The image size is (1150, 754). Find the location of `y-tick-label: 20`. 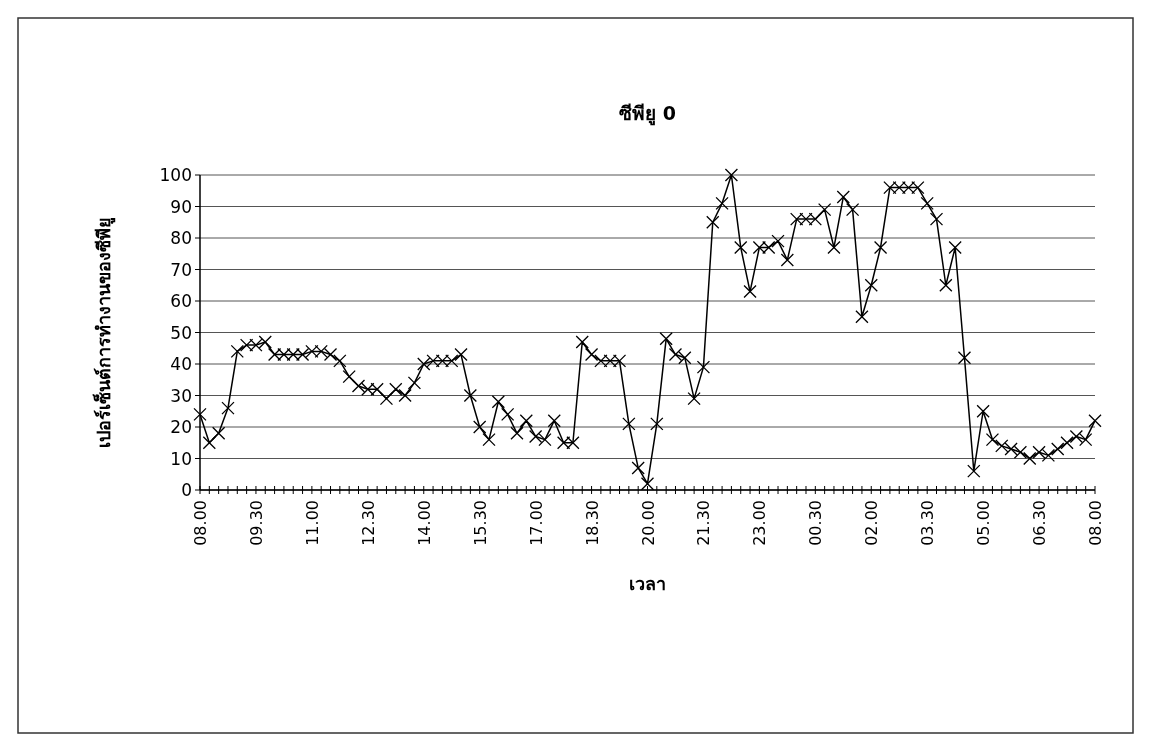

y-tick-label: 20 is located at coordinates (181, 427).